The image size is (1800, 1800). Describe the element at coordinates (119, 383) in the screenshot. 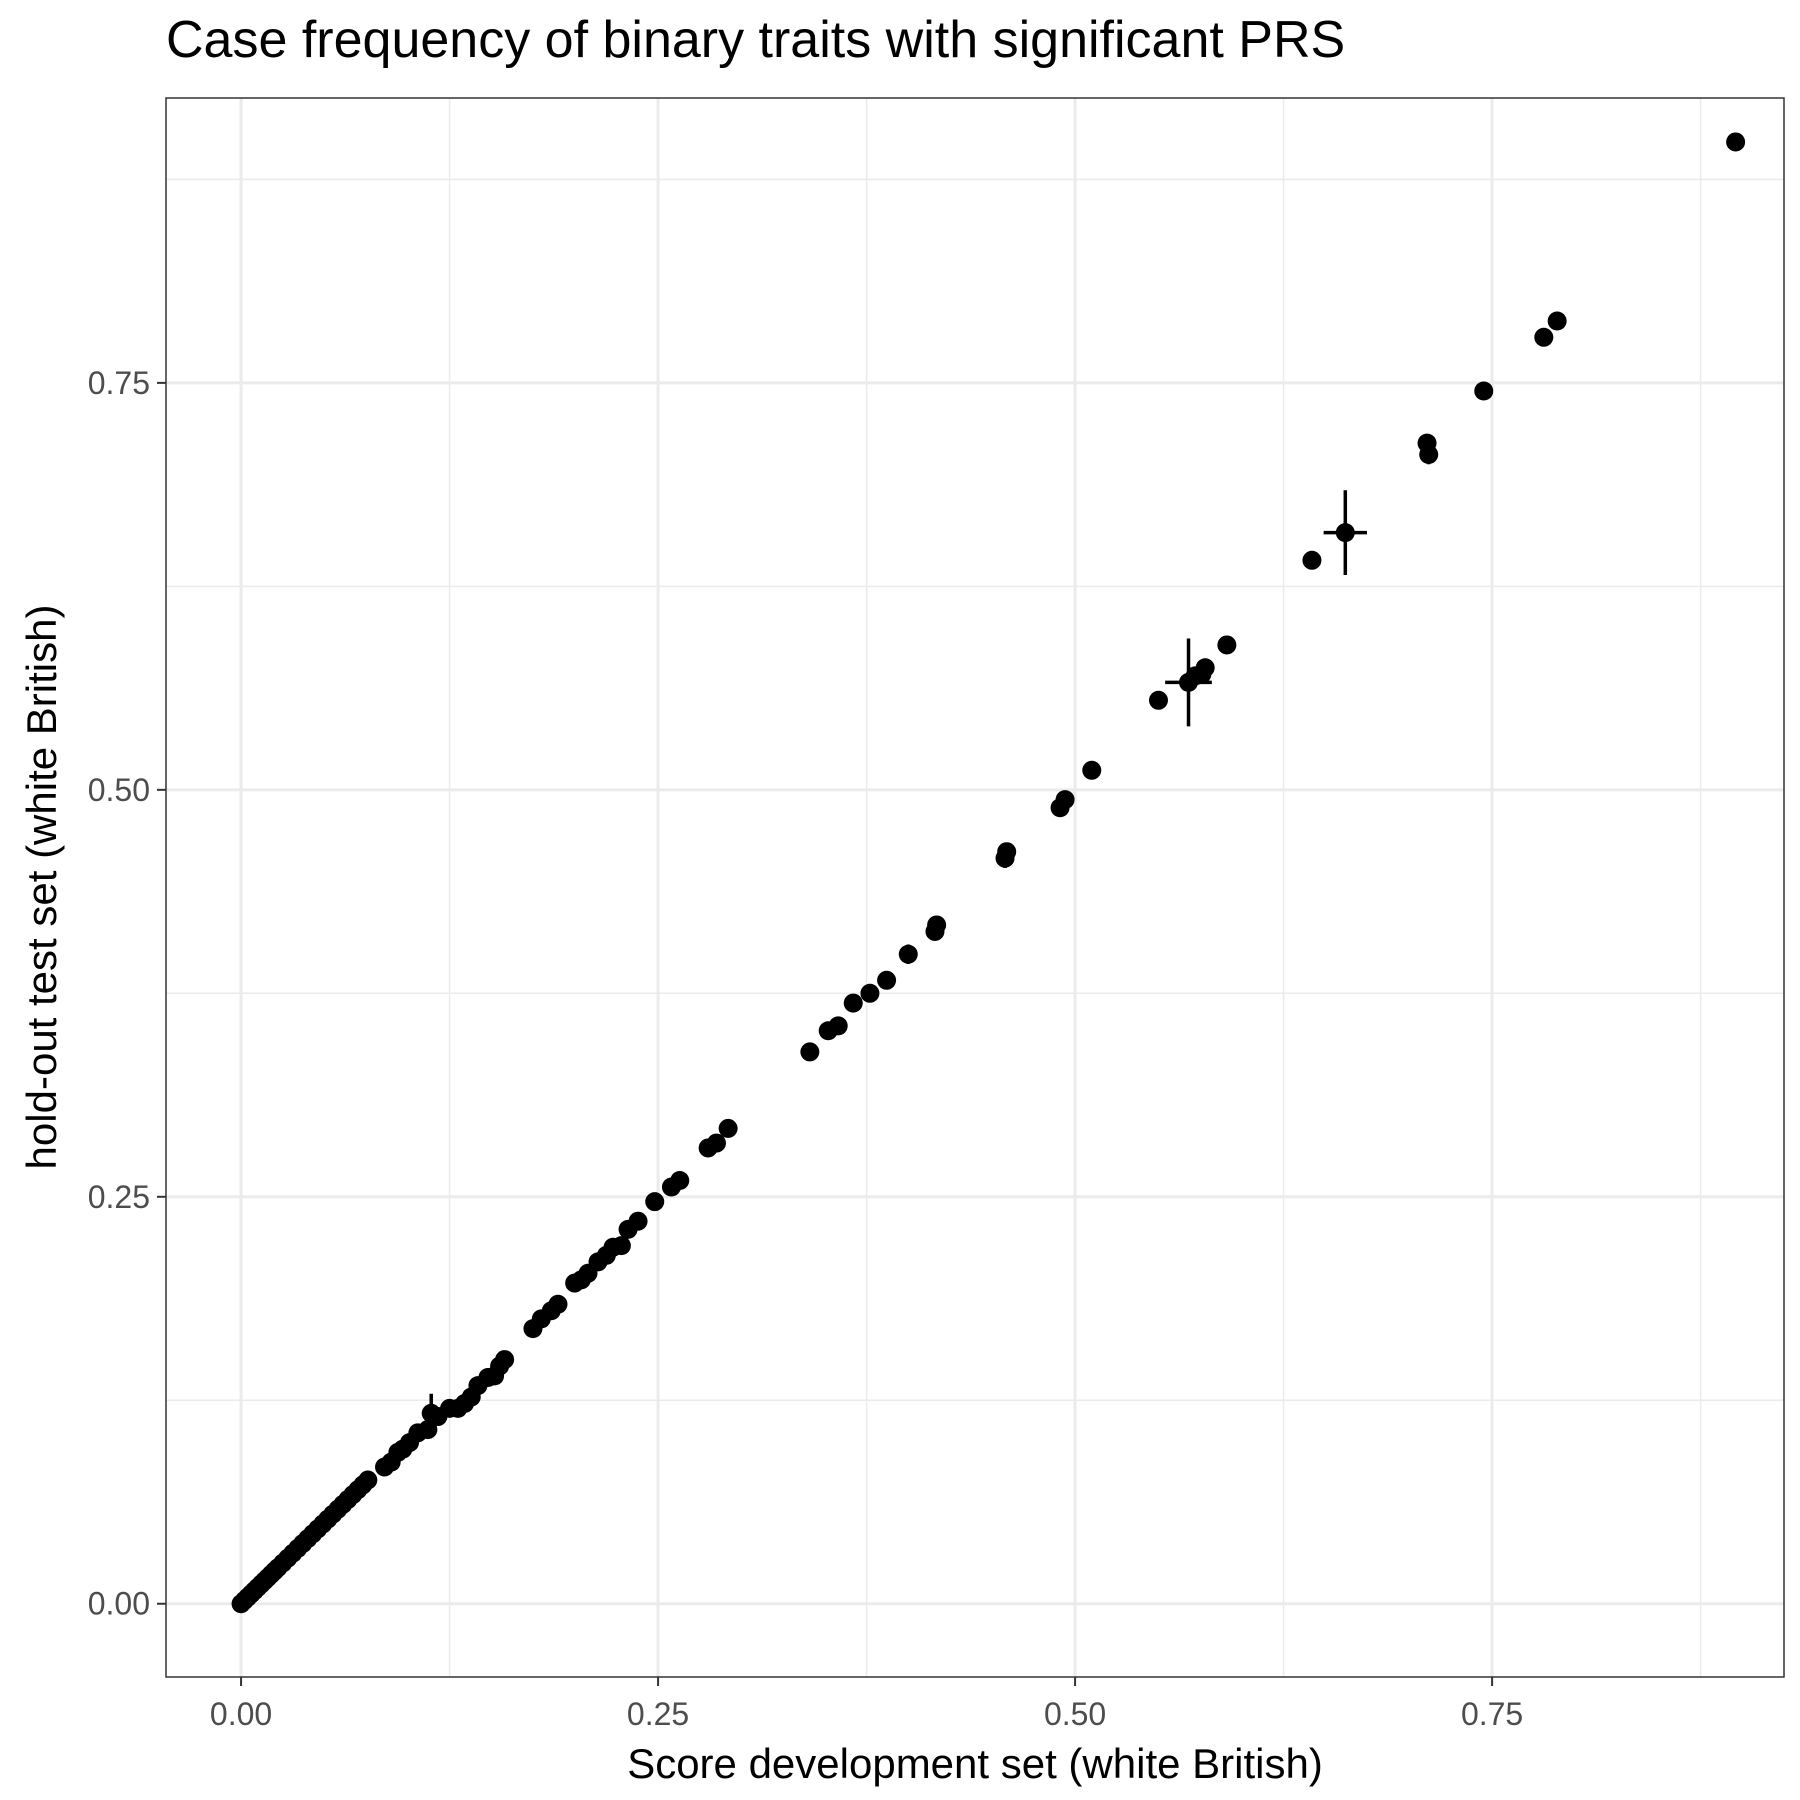

I see `y-tick-label: 0.75` at that location.